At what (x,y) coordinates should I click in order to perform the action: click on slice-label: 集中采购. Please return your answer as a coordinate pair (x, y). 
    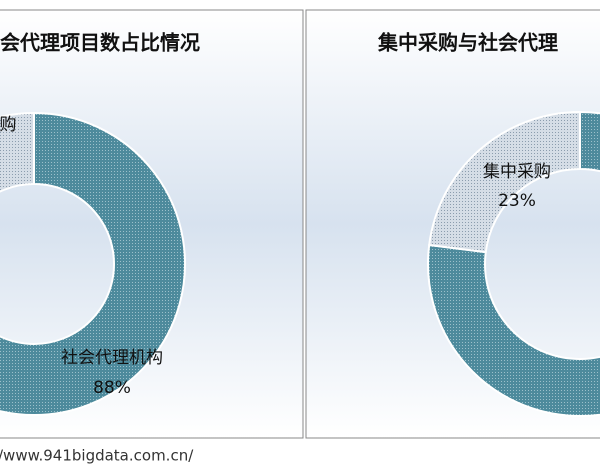
    Looking at the image, I should click on (517, 172).